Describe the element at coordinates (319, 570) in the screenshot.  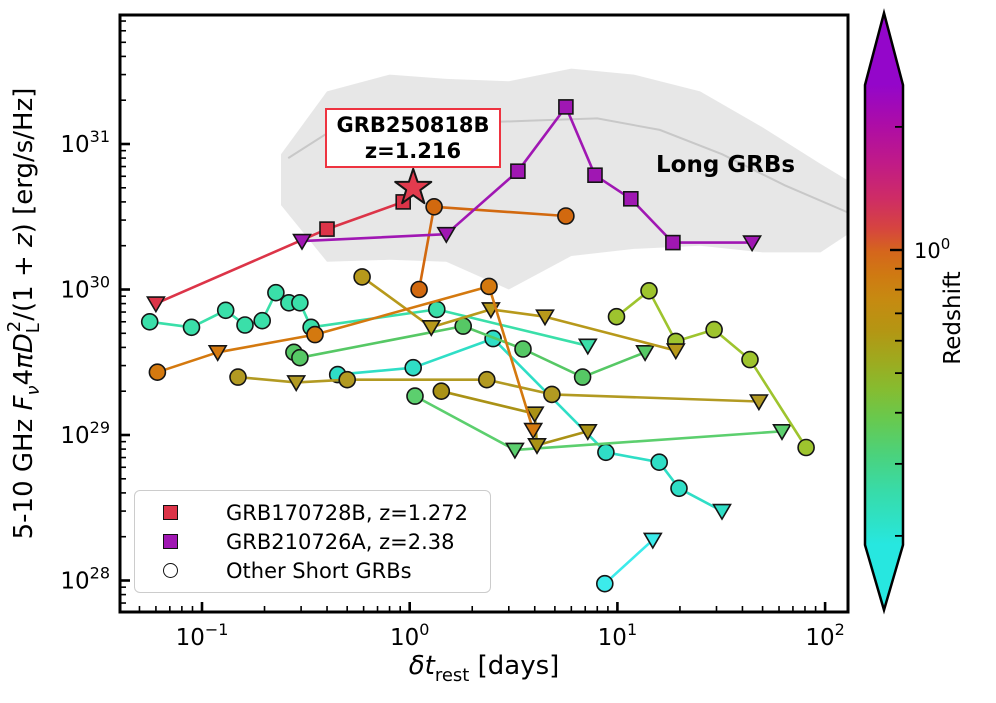
I see `legend-label: Other Short GRBs` at that location.